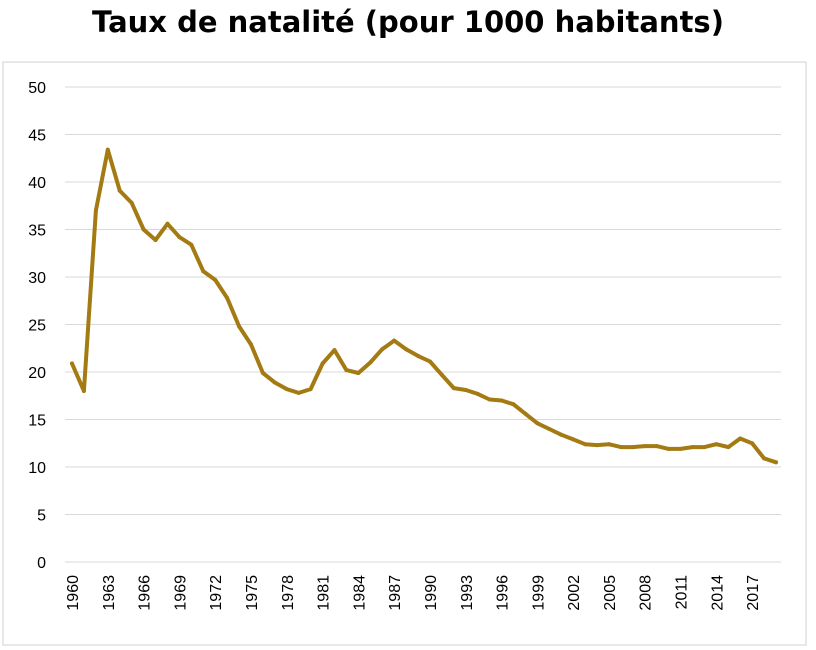 The image size is (816, 650). I want to click on y-axis-ticks: 0 5 10 15 20 25 30 35 40 45 50, so click(37, 326).